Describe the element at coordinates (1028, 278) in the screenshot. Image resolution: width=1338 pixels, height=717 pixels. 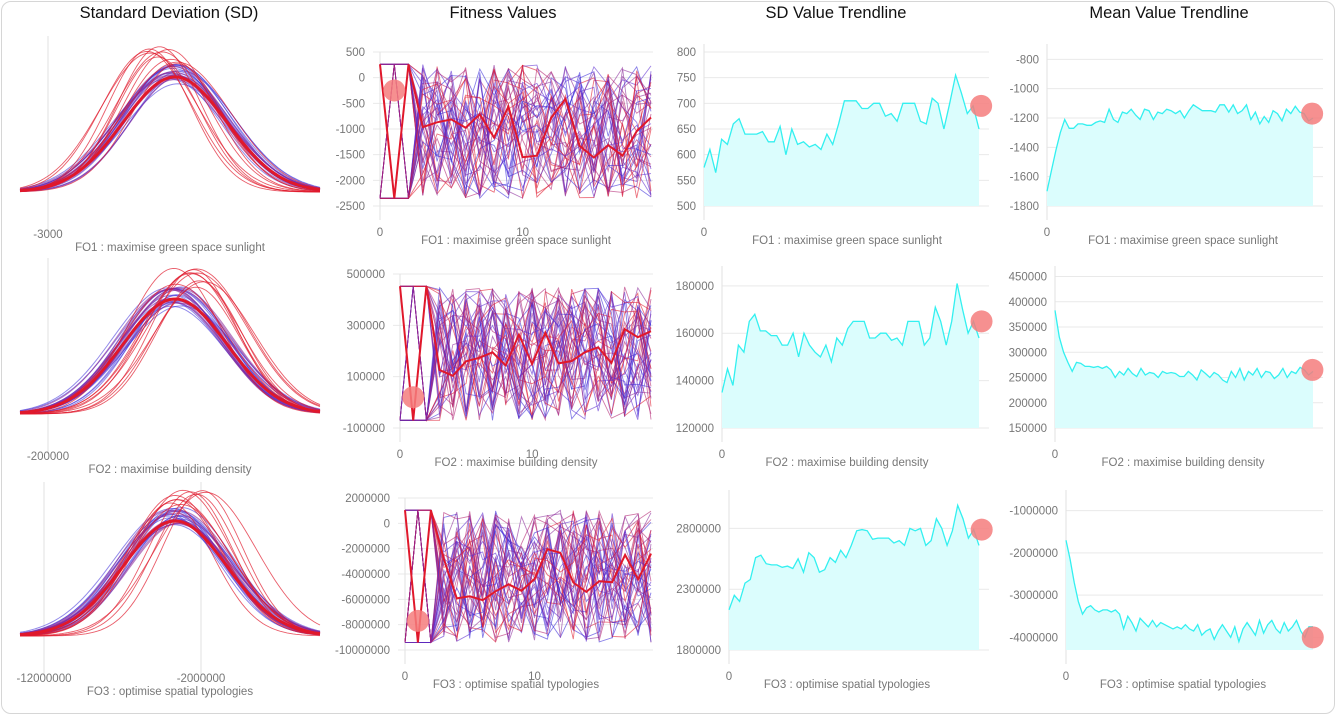
I see `y-tick-label: 450000` at that location.